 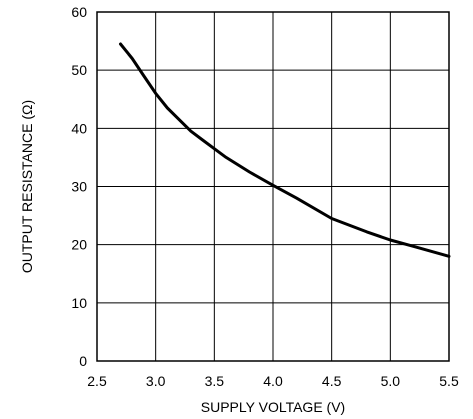 I want to click on y-tick-label: 40, so click(x=79, y=128).